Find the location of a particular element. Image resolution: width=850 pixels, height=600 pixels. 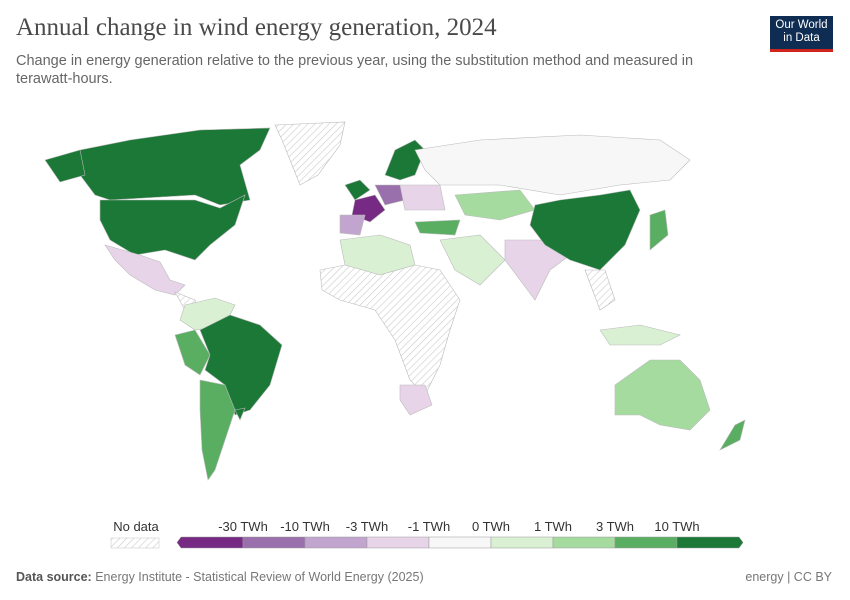

region-southeast-asia is located at coordinates (600, 290).